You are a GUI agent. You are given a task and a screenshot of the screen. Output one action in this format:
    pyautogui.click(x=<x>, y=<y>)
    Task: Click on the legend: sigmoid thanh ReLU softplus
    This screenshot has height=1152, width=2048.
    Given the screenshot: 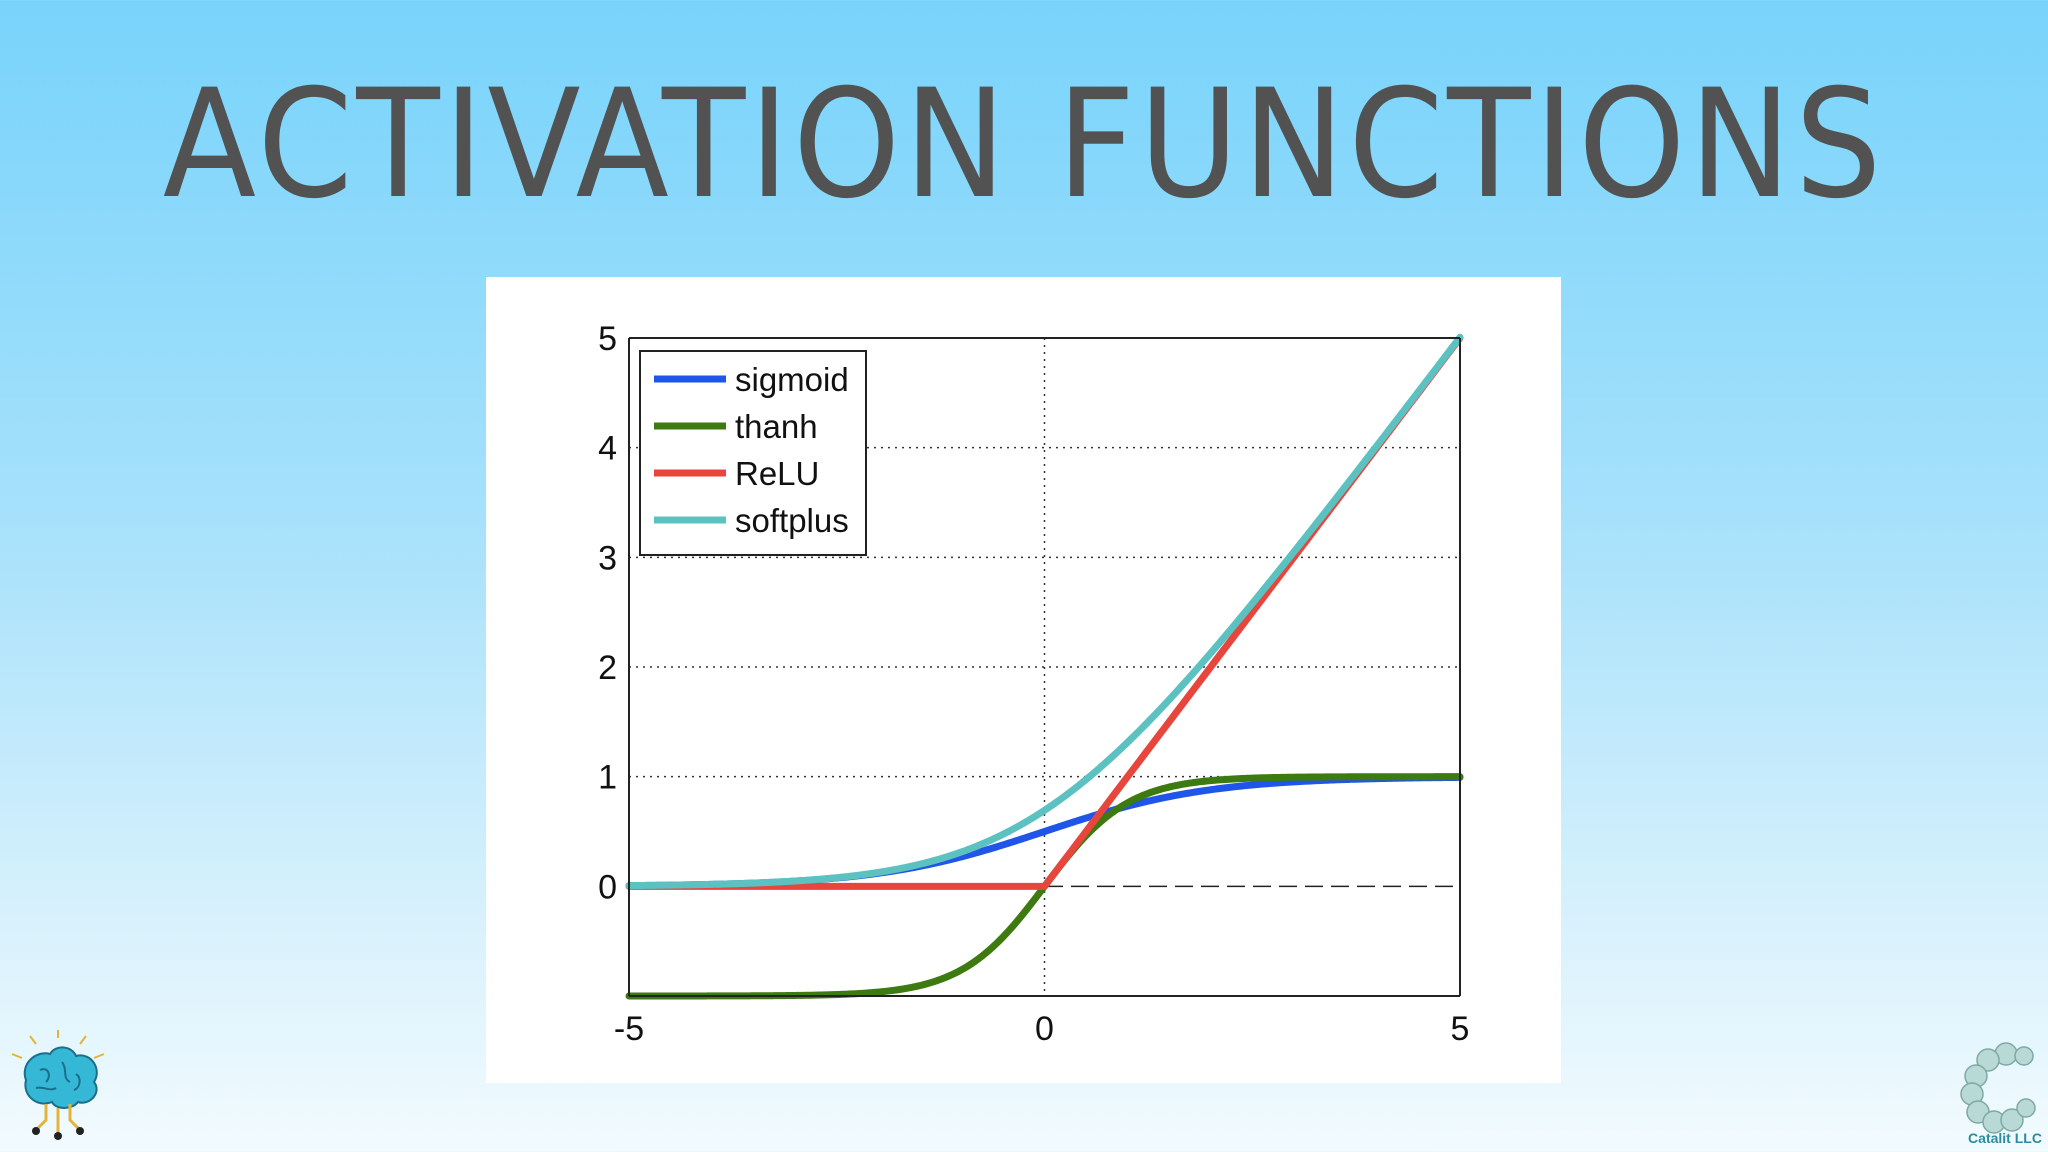 What is the action you would take?
    pyautogui.click(x=753, y=453)
    